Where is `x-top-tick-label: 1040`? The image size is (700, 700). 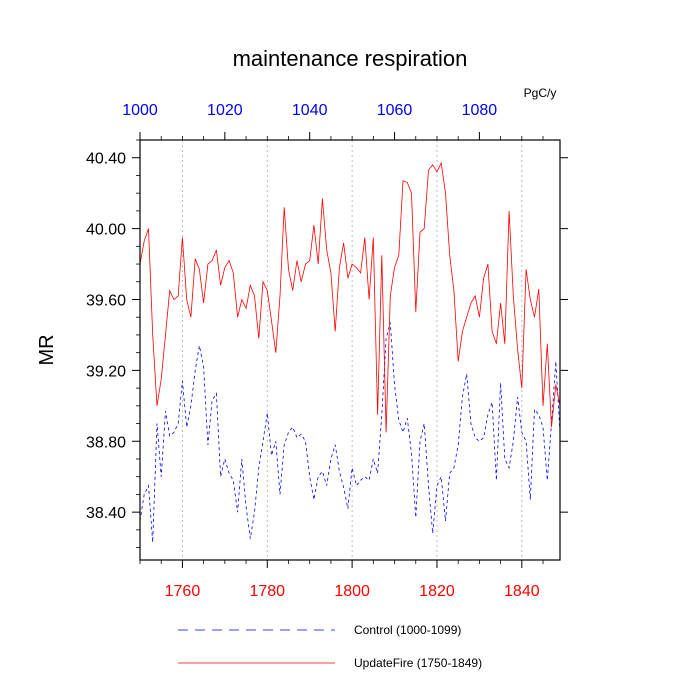 x-top-tick-label: 1040 is located at coordinates (310, 110).